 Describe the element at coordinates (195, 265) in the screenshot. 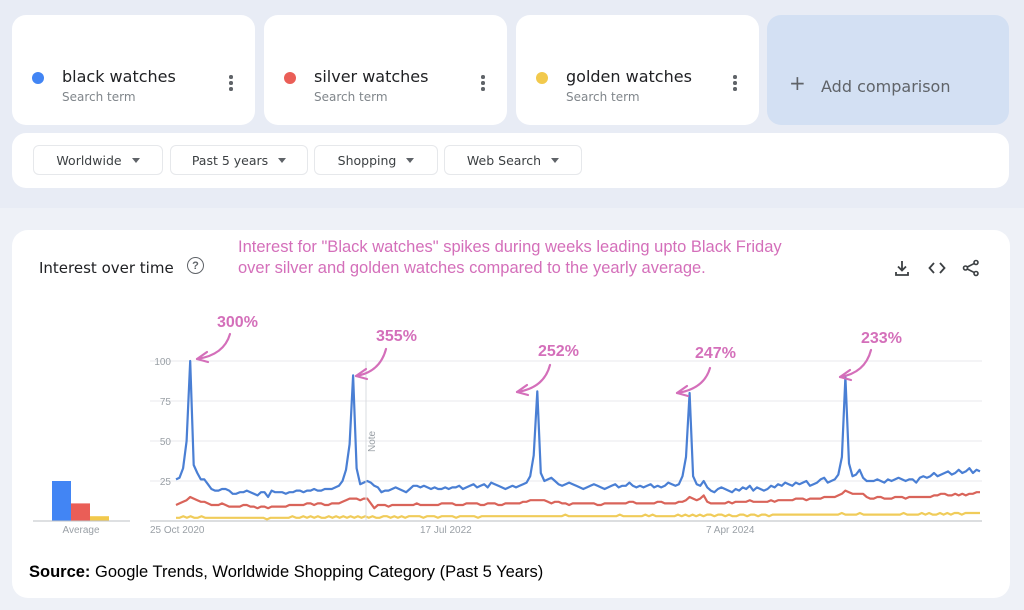

I see `help-icon: ?` at that location.